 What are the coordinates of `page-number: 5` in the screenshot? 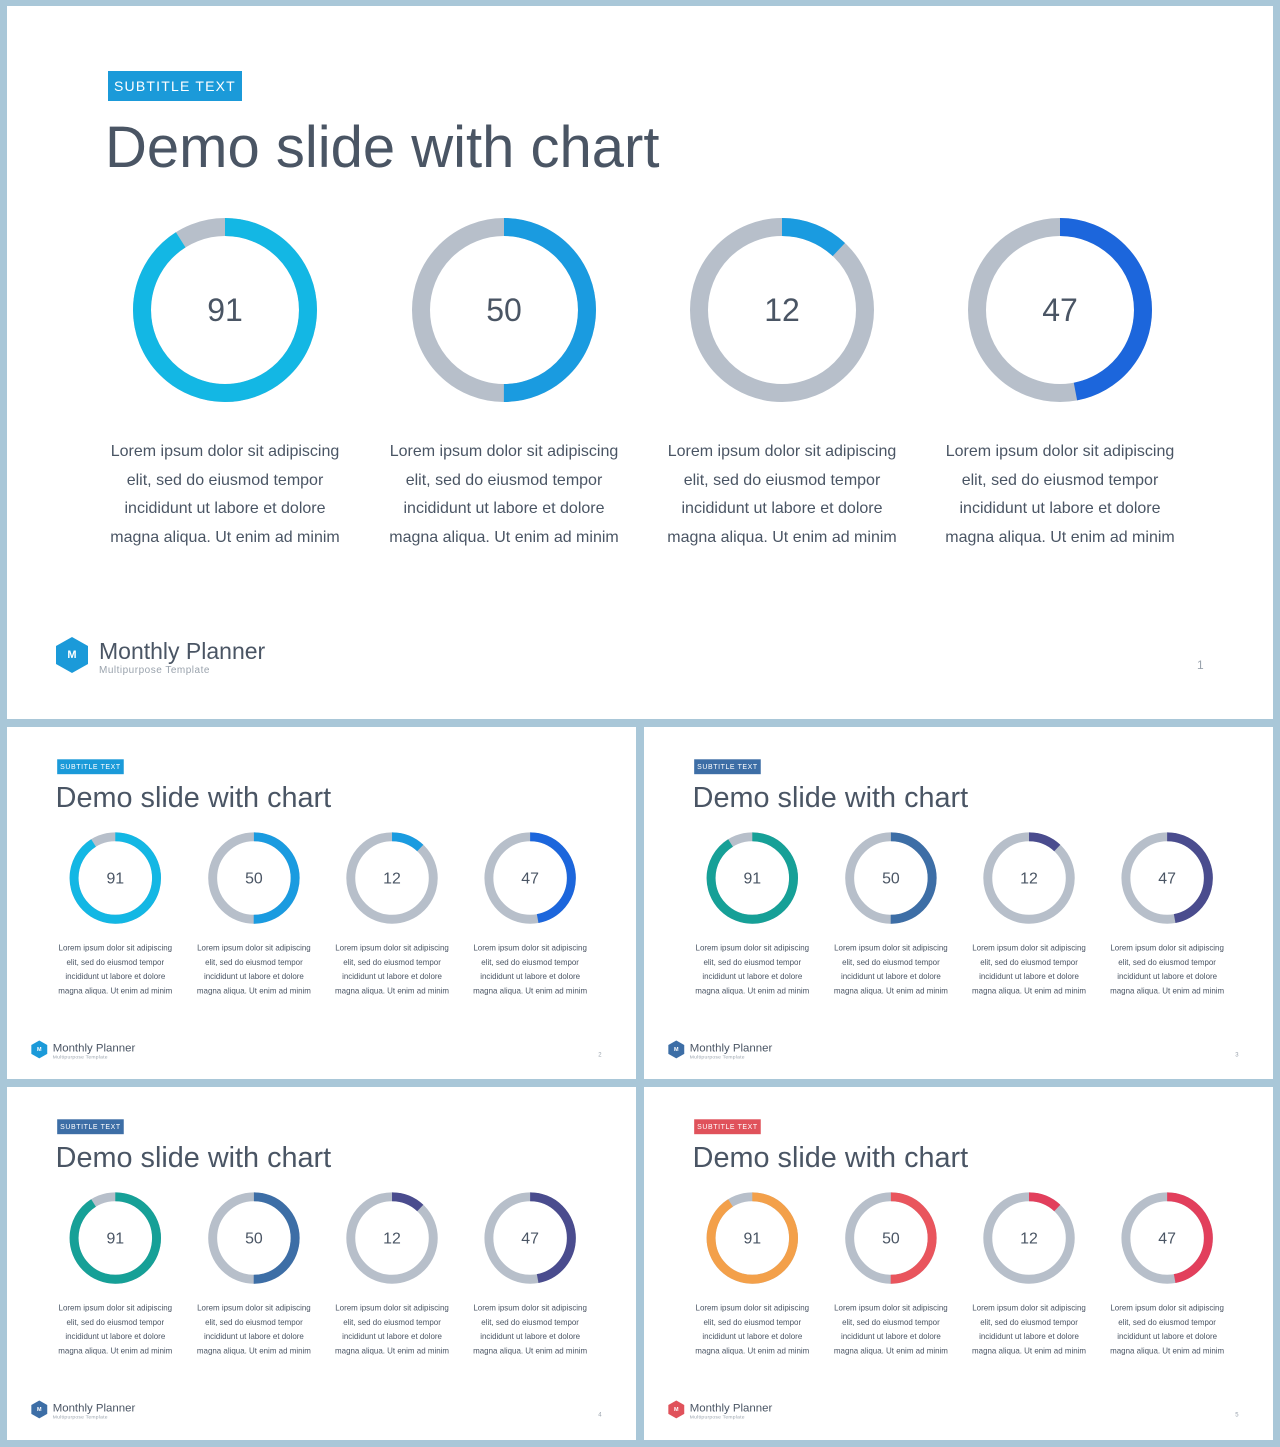 It's located at (1237, 1414).